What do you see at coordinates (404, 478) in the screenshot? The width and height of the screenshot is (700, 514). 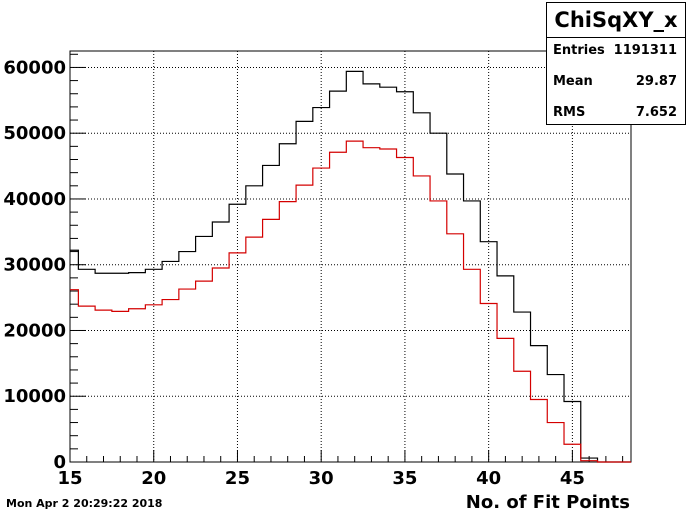 I see `x-tick-label: 35` at bounding box center [404, 478].